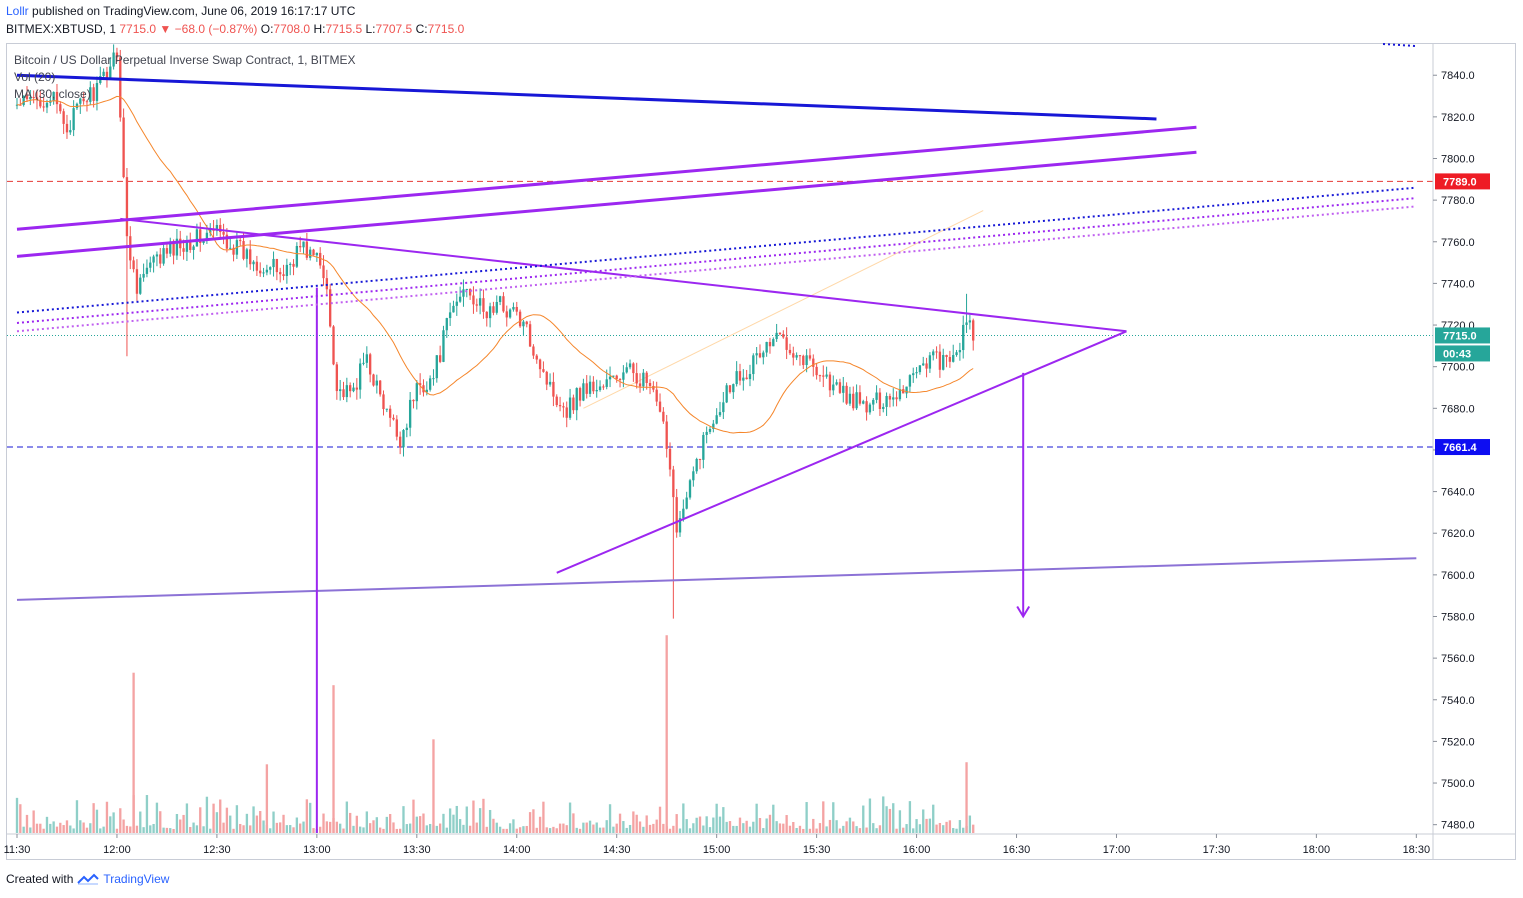  I want to click on last-price: 7715.0, so click(138, 29).